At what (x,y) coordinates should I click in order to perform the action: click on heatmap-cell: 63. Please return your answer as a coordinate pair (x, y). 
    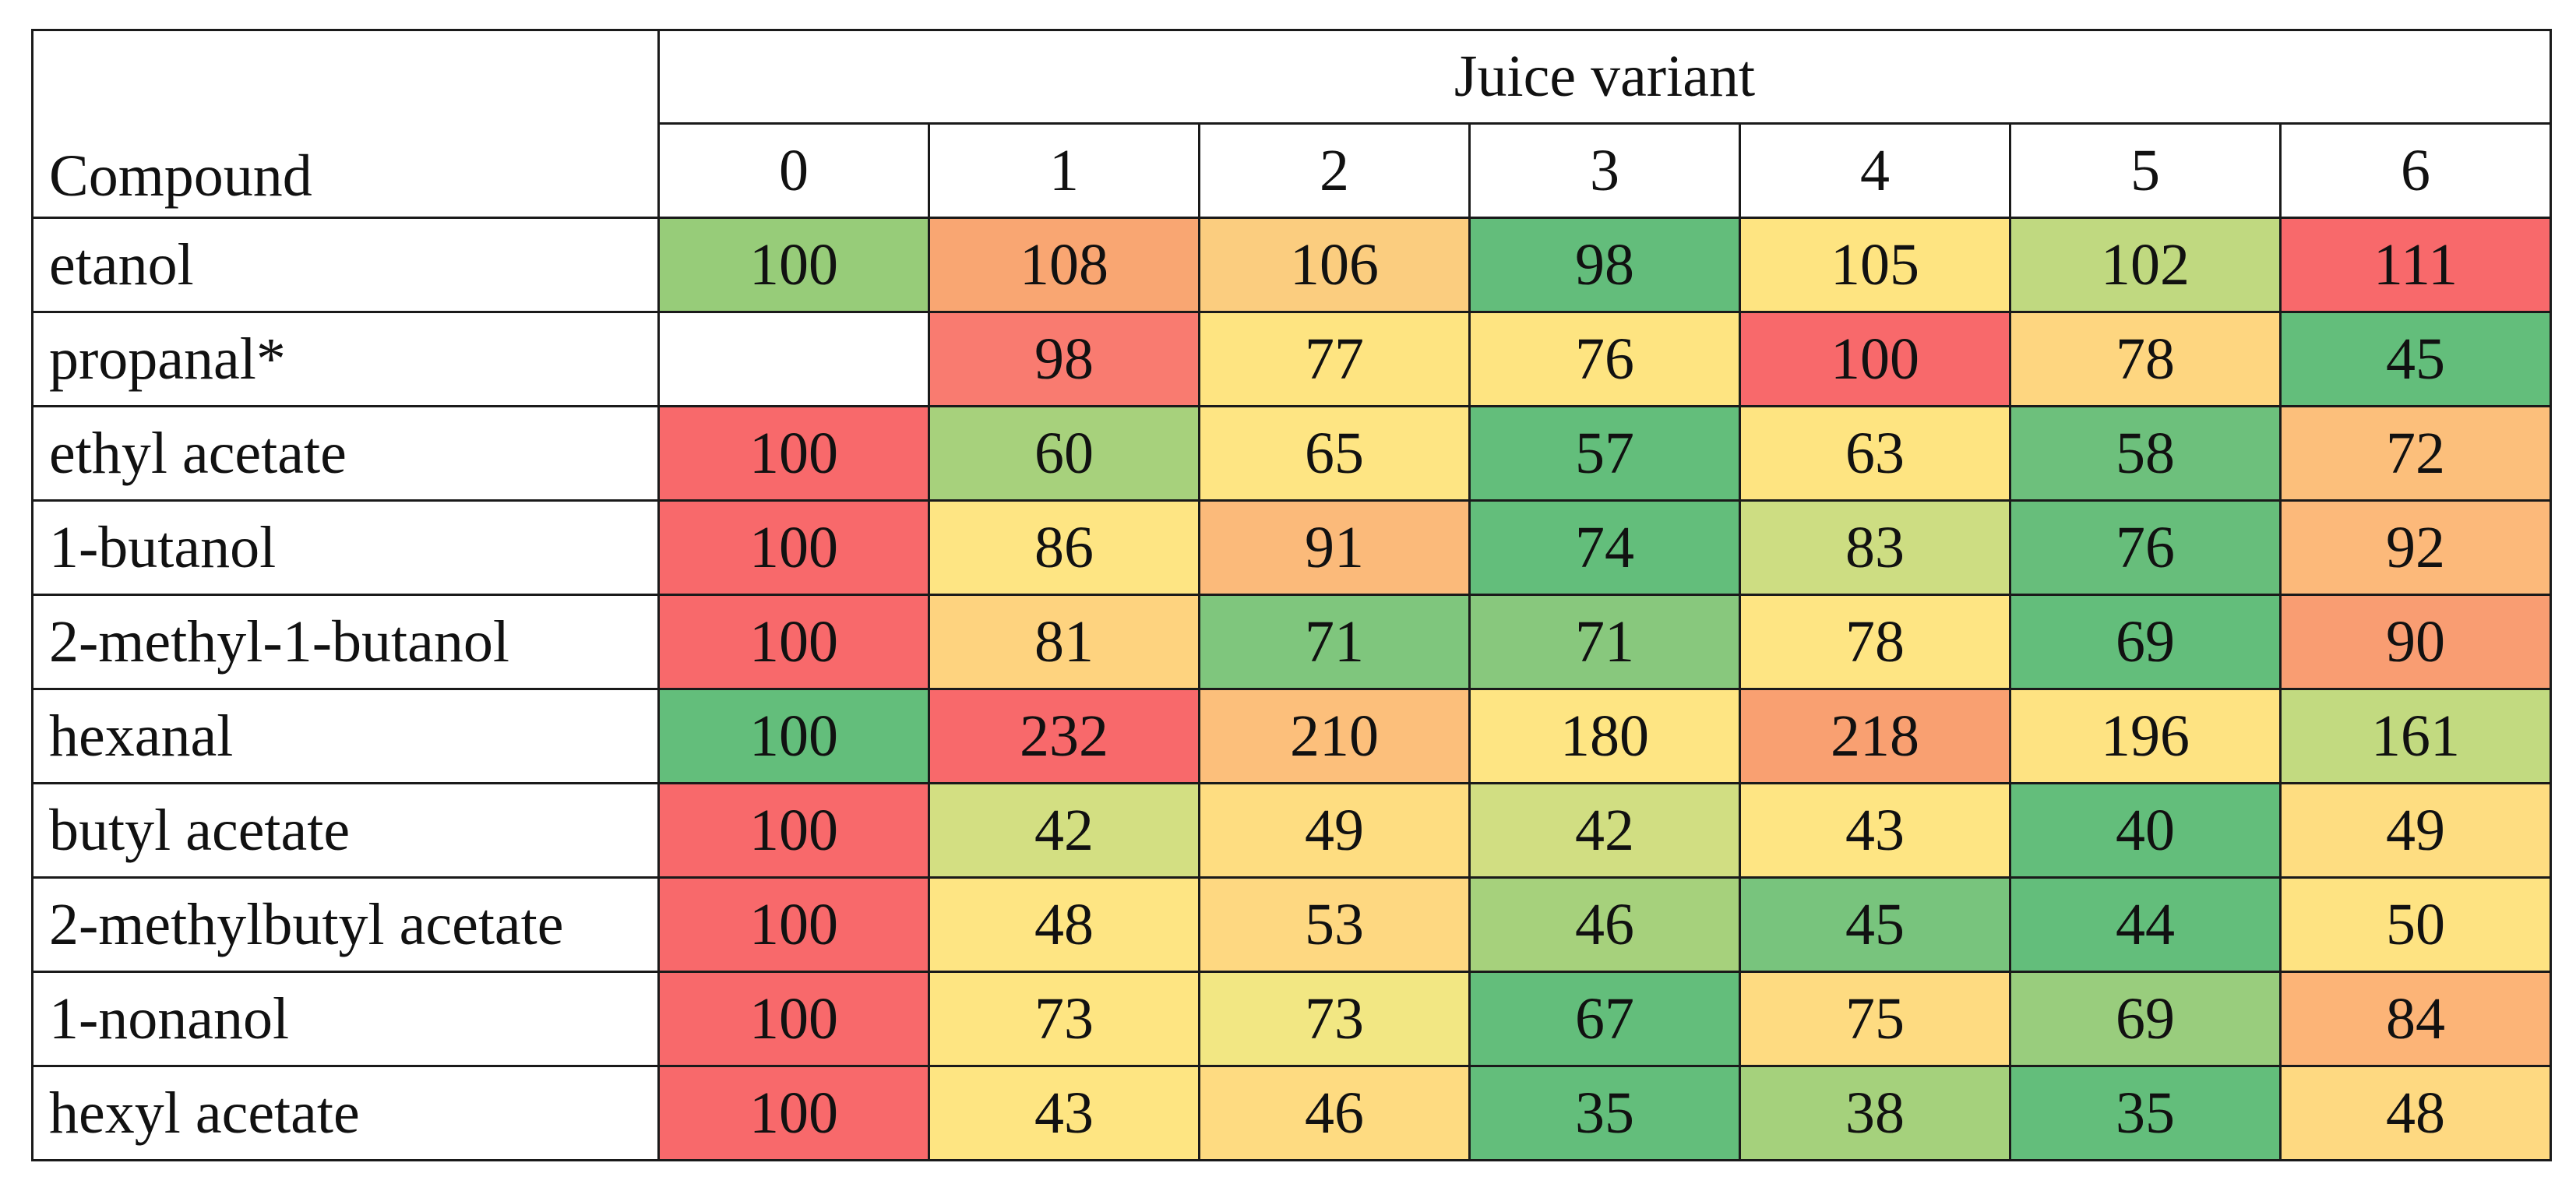
    Looking at the image, I should click on (1875, 453).